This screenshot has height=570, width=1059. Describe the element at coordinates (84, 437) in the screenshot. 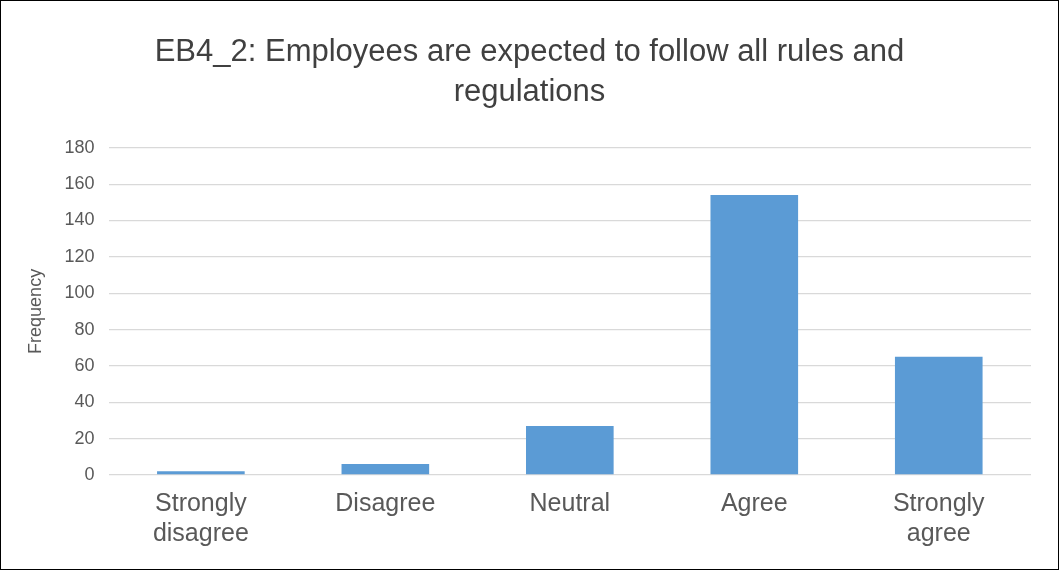

I see `y-tick-label: 20` at that location.